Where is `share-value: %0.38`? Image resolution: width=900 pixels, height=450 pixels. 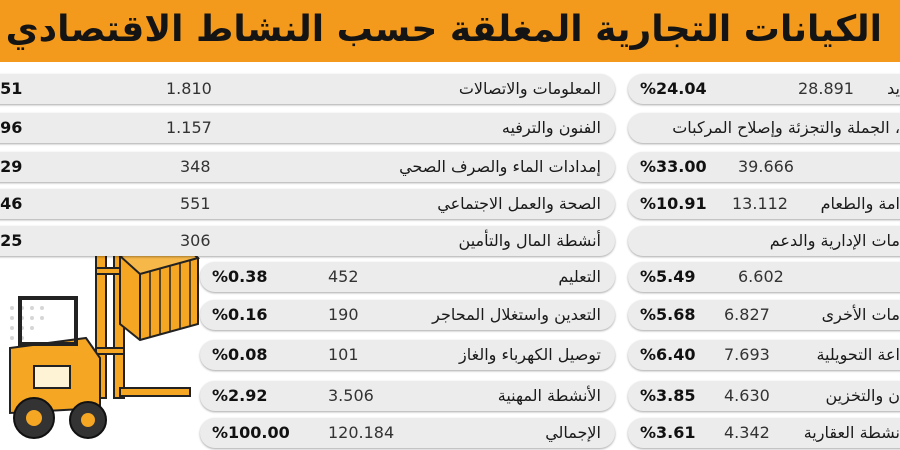 share-value: %0.38 is located at coordinates (240, 276).